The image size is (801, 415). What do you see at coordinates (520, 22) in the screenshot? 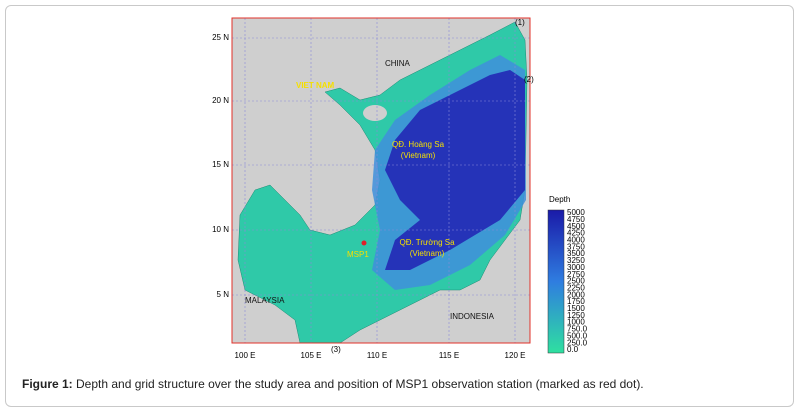
I see `point-label: (1)` at bounding box center [520, 22].